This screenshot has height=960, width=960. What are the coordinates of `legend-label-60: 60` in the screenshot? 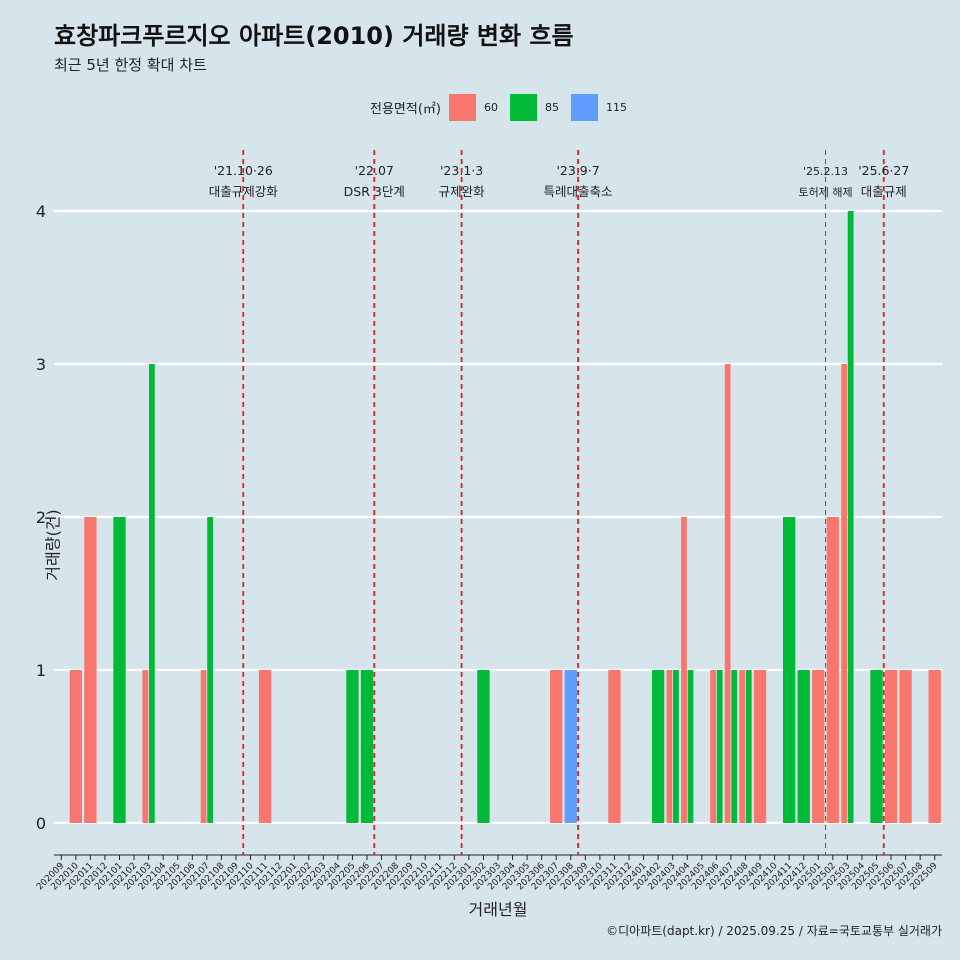 It's located at (490, 107).